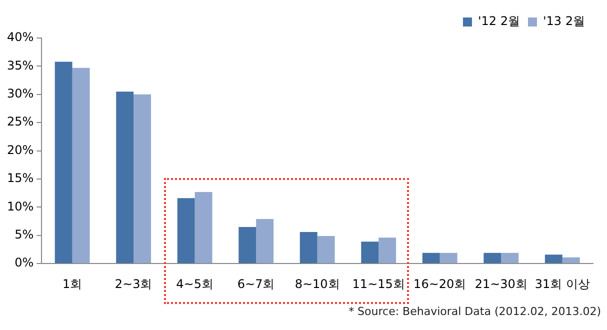 This screenshot has height=330, width=607. What do you see at coordinates (24, 235) in the screenshot?
I see `y-tick-label: 5%` at bounding box center [24, 235].